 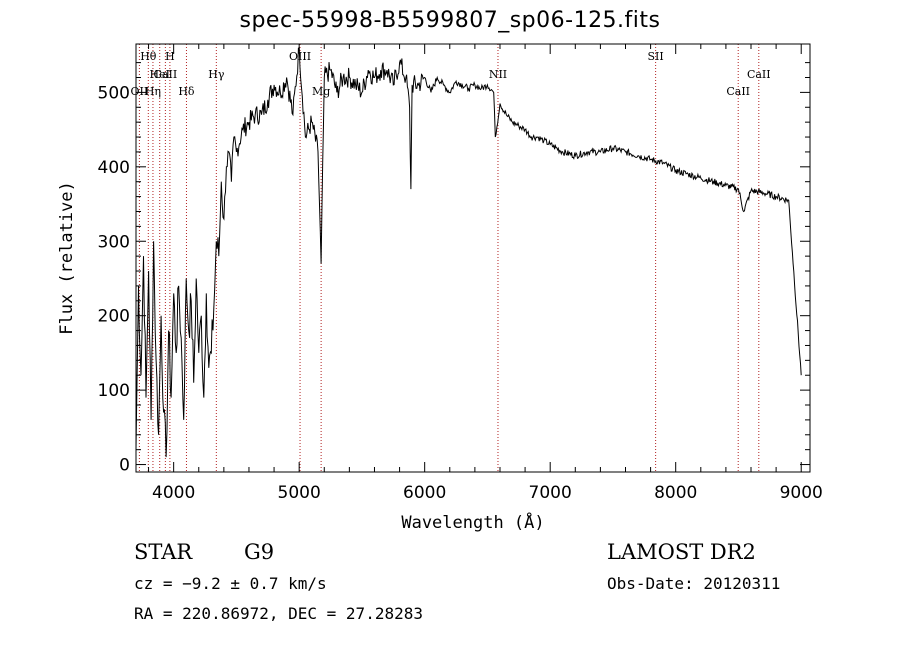 What do you see at coordinates (114, 93) in the screenshot?
I see `y-tick-label: 500` at bounding box center [114, 93].